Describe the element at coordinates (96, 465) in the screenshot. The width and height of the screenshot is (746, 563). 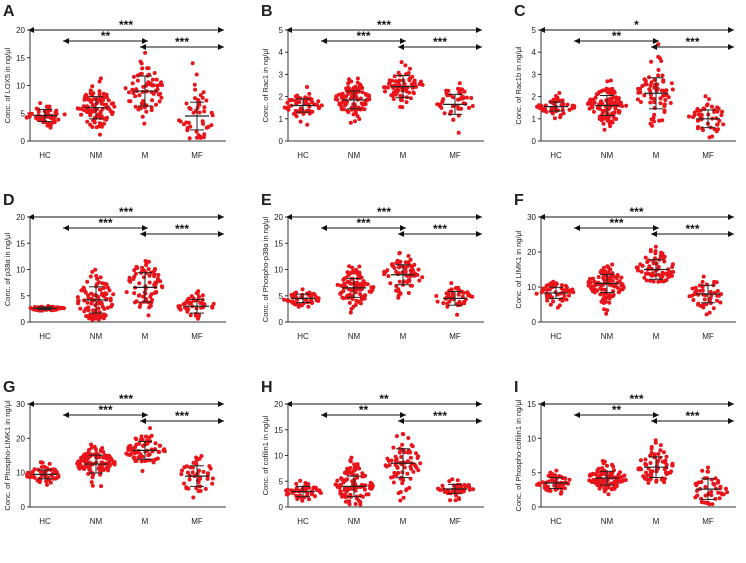
I see `series-nm` at that location.